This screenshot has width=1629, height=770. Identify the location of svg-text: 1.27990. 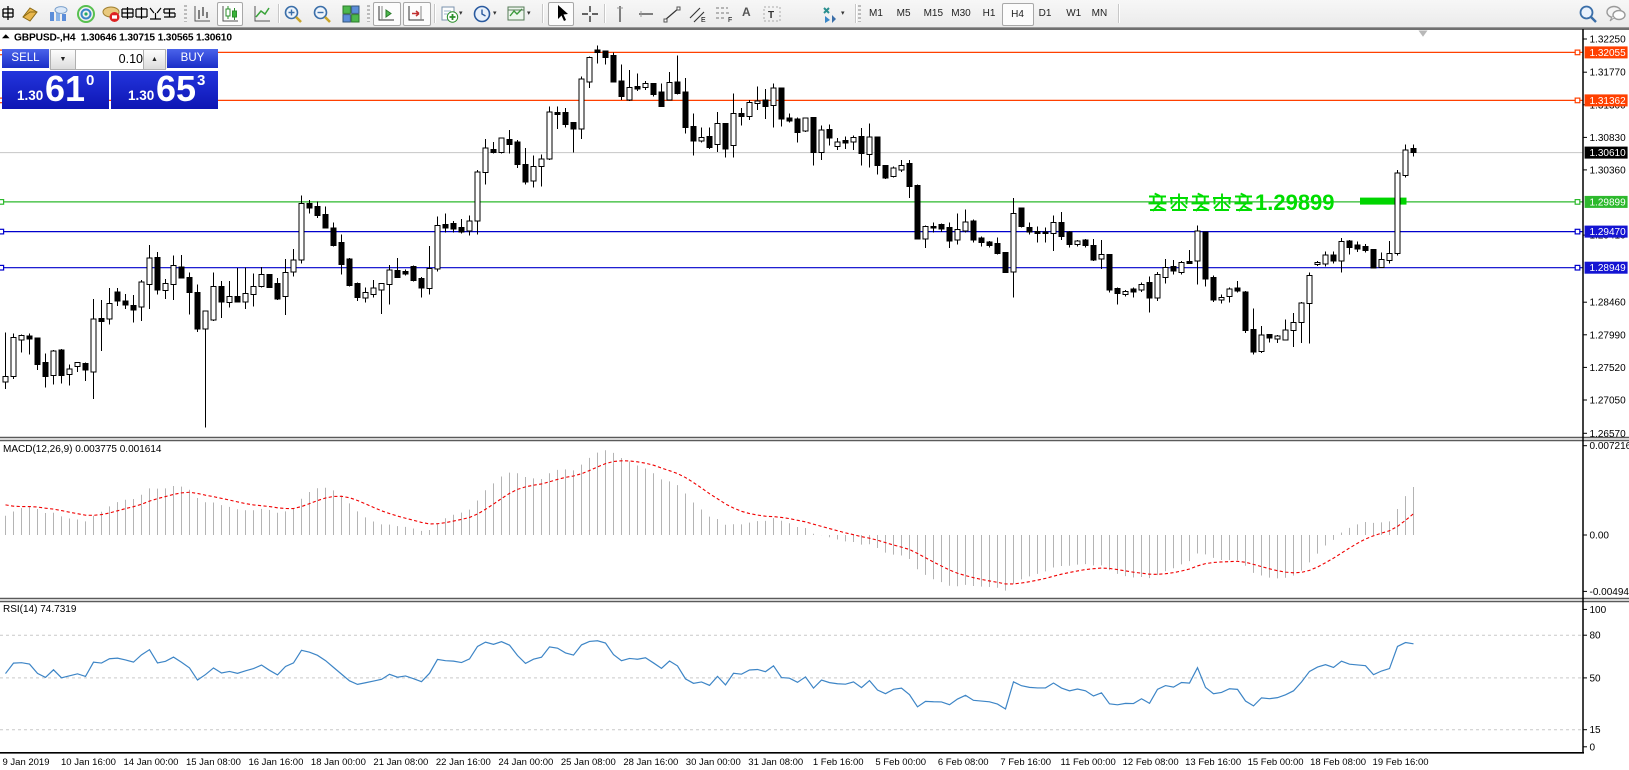
(1608, 335).